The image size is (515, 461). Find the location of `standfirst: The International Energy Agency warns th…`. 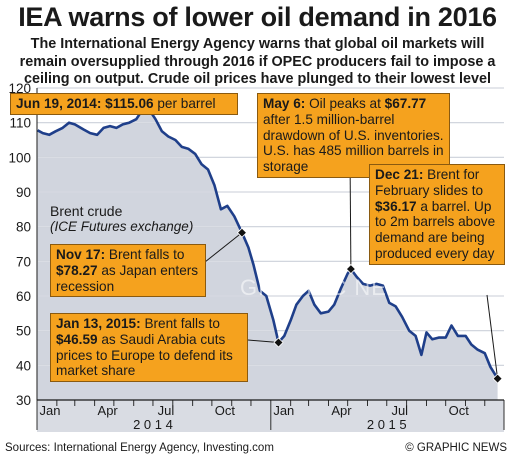

standfirst: The International Energy Agency warns th… is located at coordinates (257, 70).